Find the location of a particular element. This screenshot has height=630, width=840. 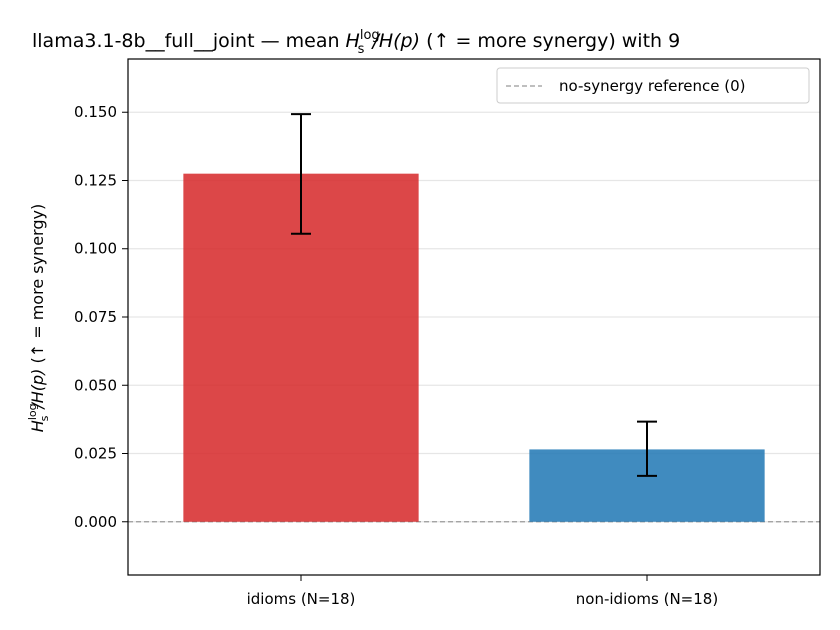

y-tick-label: 0.125 is located at coordinates (95, 180).